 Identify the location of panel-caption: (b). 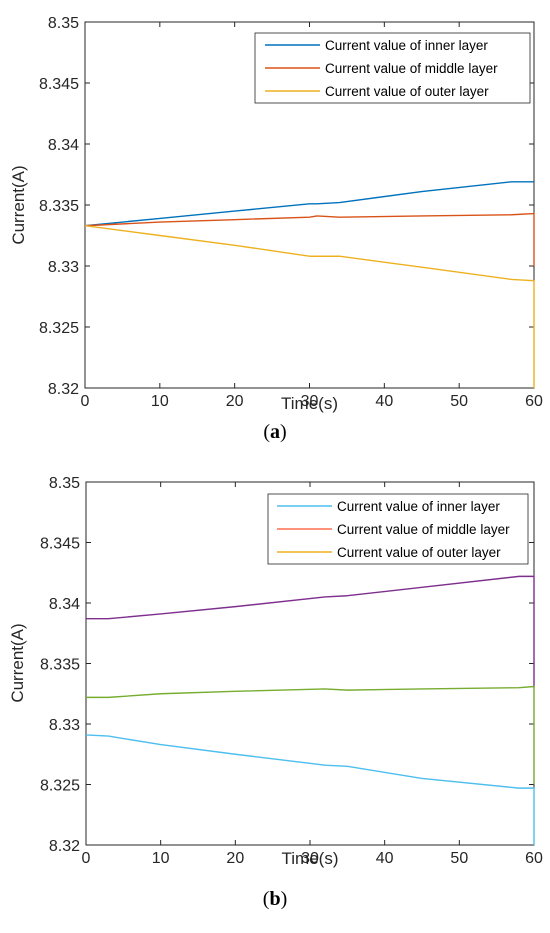
(275, 899).